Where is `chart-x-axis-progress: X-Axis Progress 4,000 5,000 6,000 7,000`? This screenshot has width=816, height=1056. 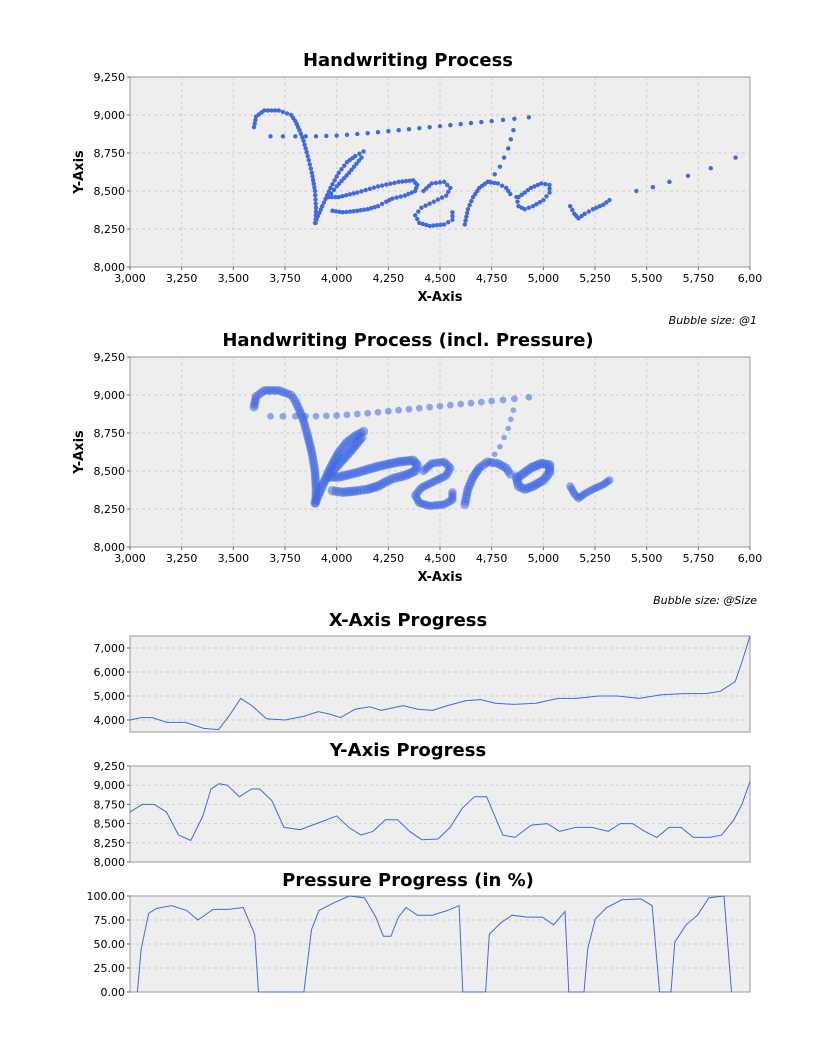
chart-x-axis-progress: X-Axis Progress 4,000 5,000 6,000 7,000 is located at coordinates (422, 671).